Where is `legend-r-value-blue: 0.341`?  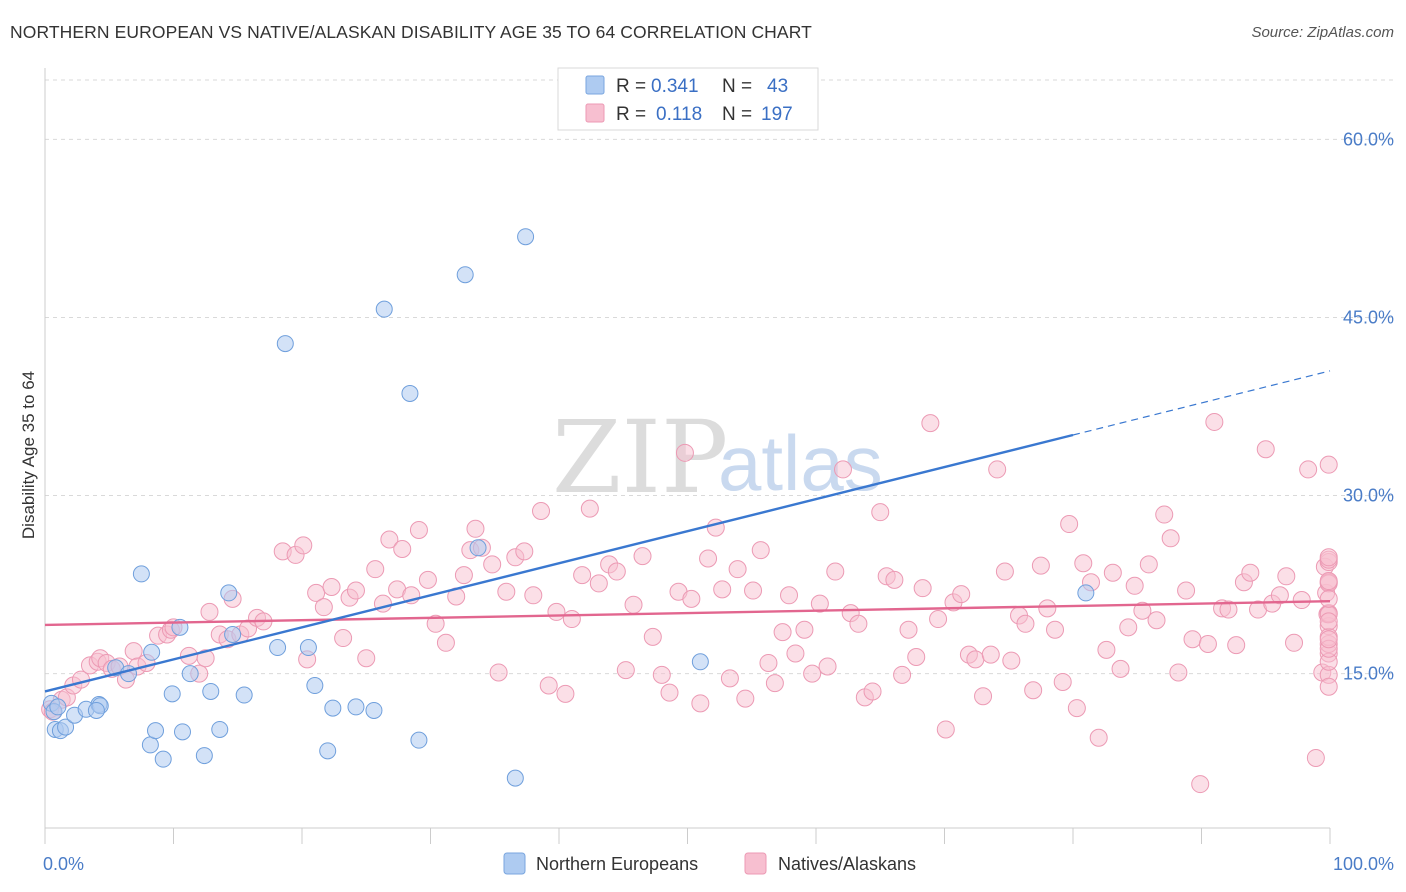
legend-r-value-blue: 0.341 is located at coordinates (675, 86).